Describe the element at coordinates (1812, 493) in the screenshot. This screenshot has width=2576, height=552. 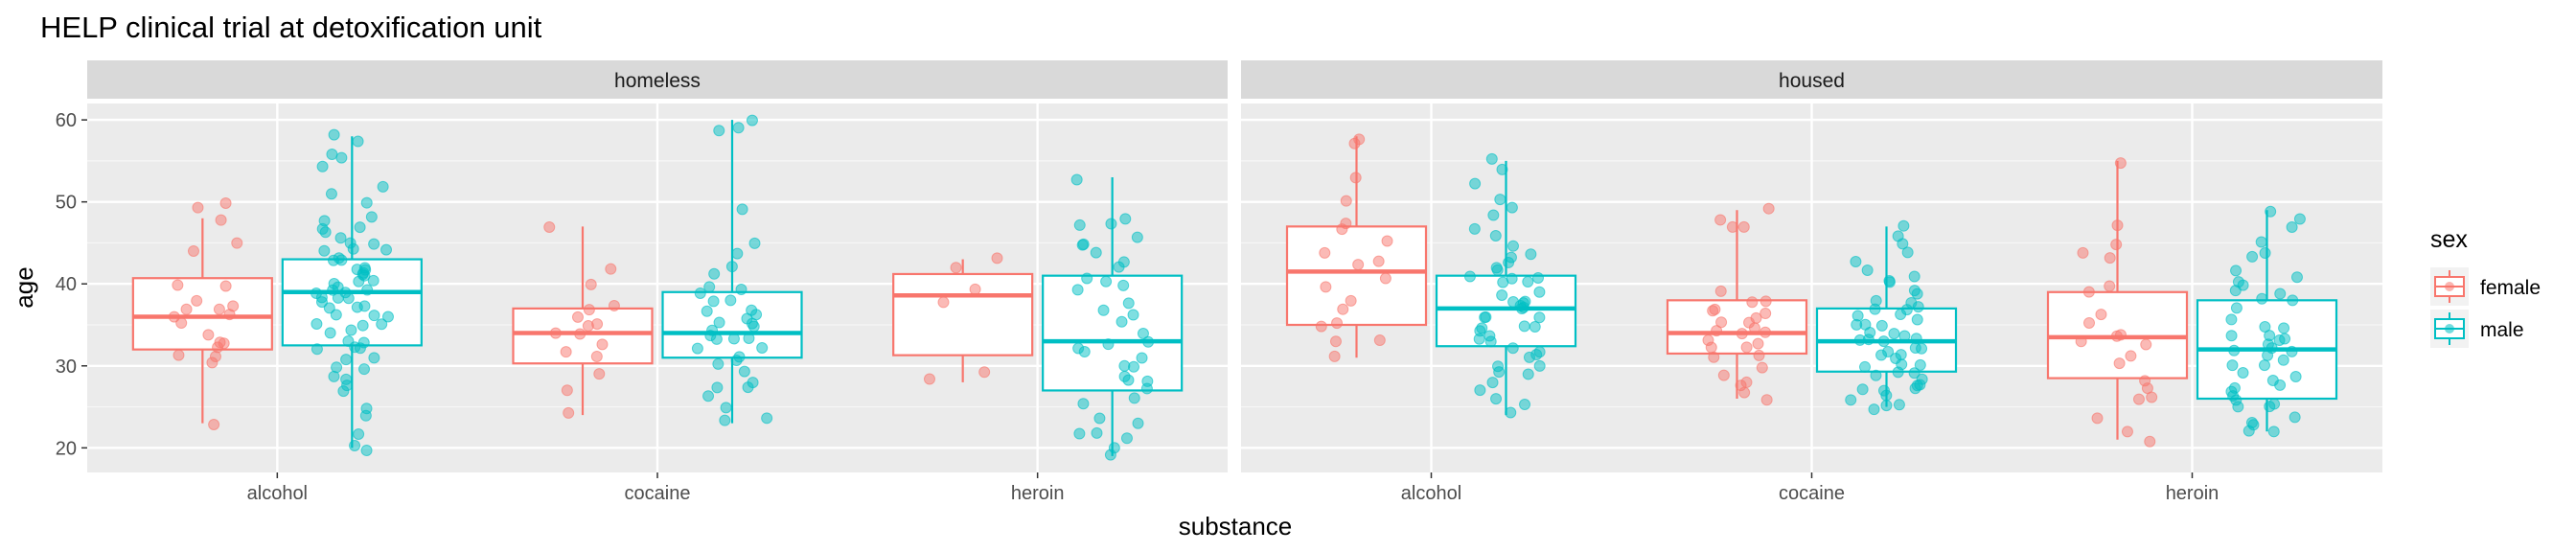
I see `x-tick-label-cocaine: cocaine` at that location.